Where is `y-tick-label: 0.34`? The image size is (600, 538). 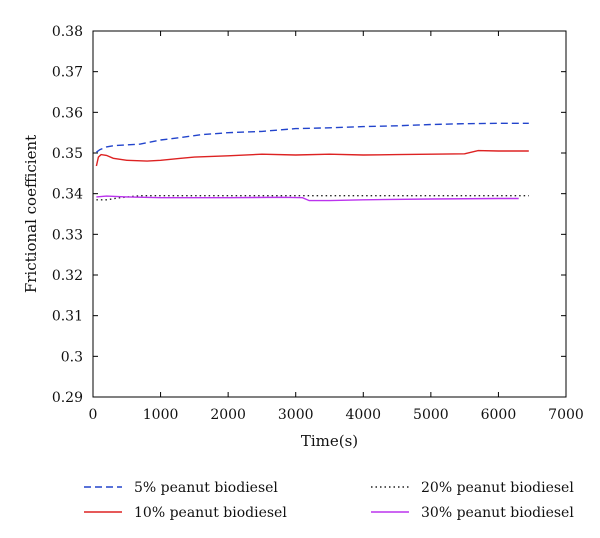
y-tick-label: 0.34 is located at coordinates (67, 195).